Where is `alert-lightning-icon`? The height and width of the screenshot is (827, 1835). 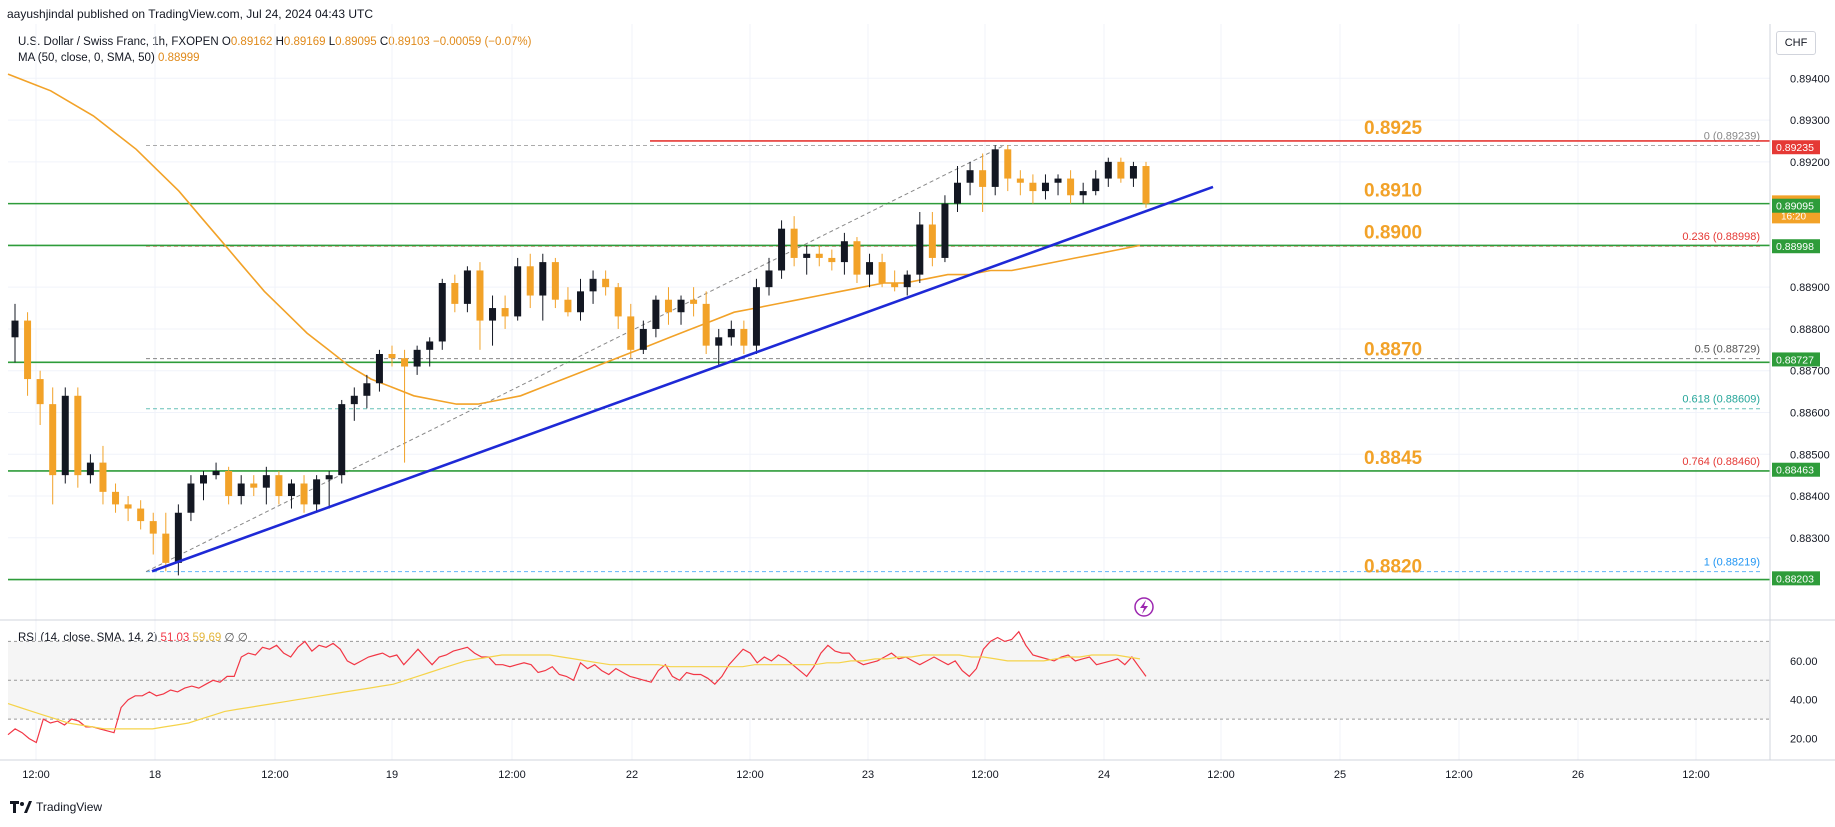
alert-lightning-icon is located at coordinates (1144, 607).